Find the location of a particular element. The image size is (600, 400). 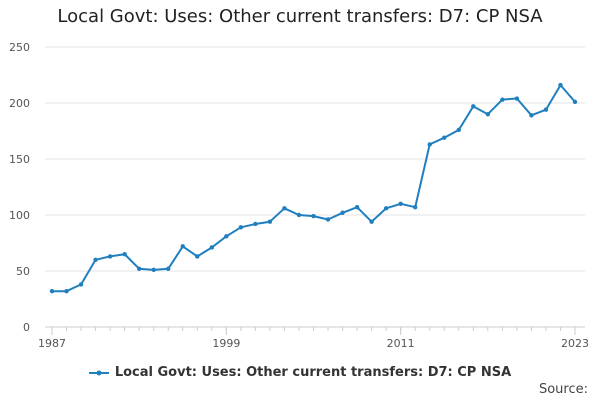

data-point-2007 is located at coordinates (342, 212).